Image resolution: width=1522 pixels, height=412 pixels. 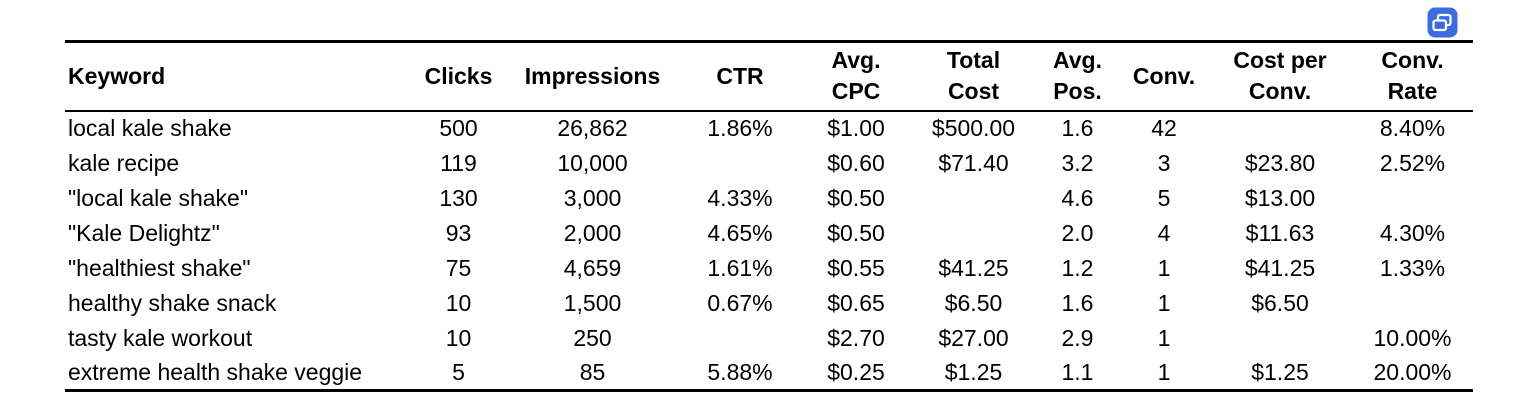 I want to click on metric-cell: 2,000, so click(x=592, y=232).